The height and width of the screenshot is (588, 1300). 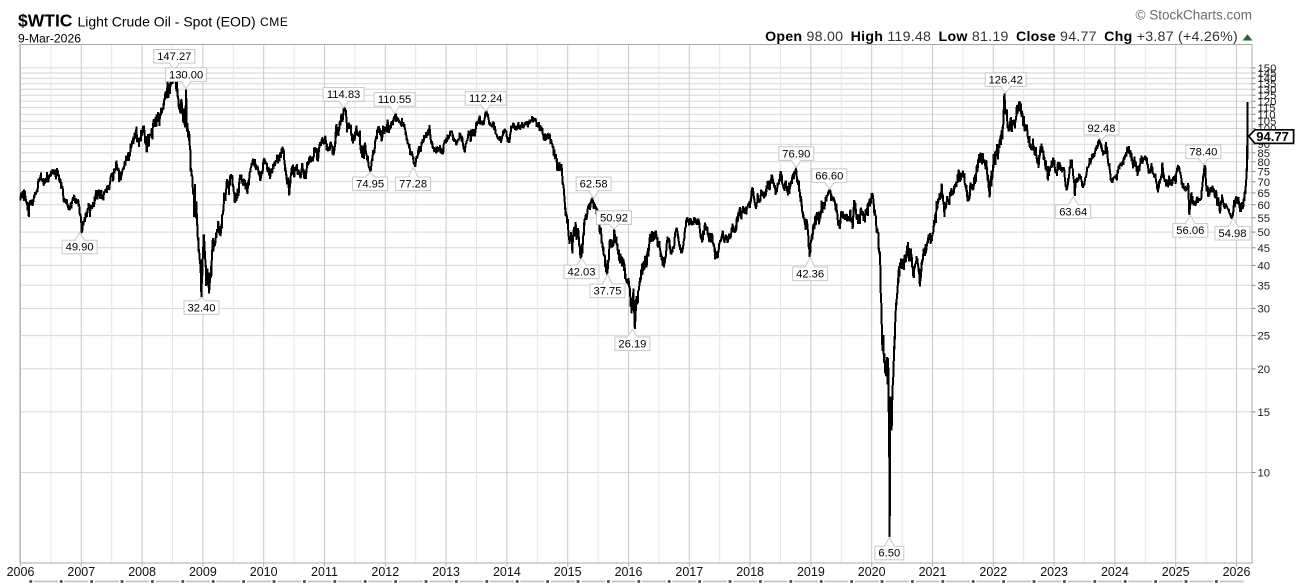 I want to click on svg-text: 2013, so click(x=446, y=572).